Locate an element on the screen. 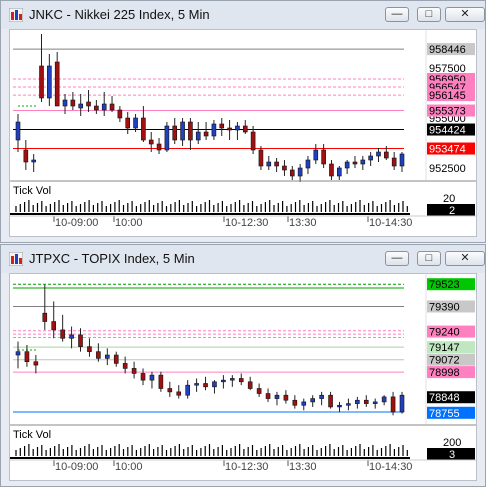 This screenshot has width=486, height=487. price-label: 78755 is located at coordinates (444, 414).